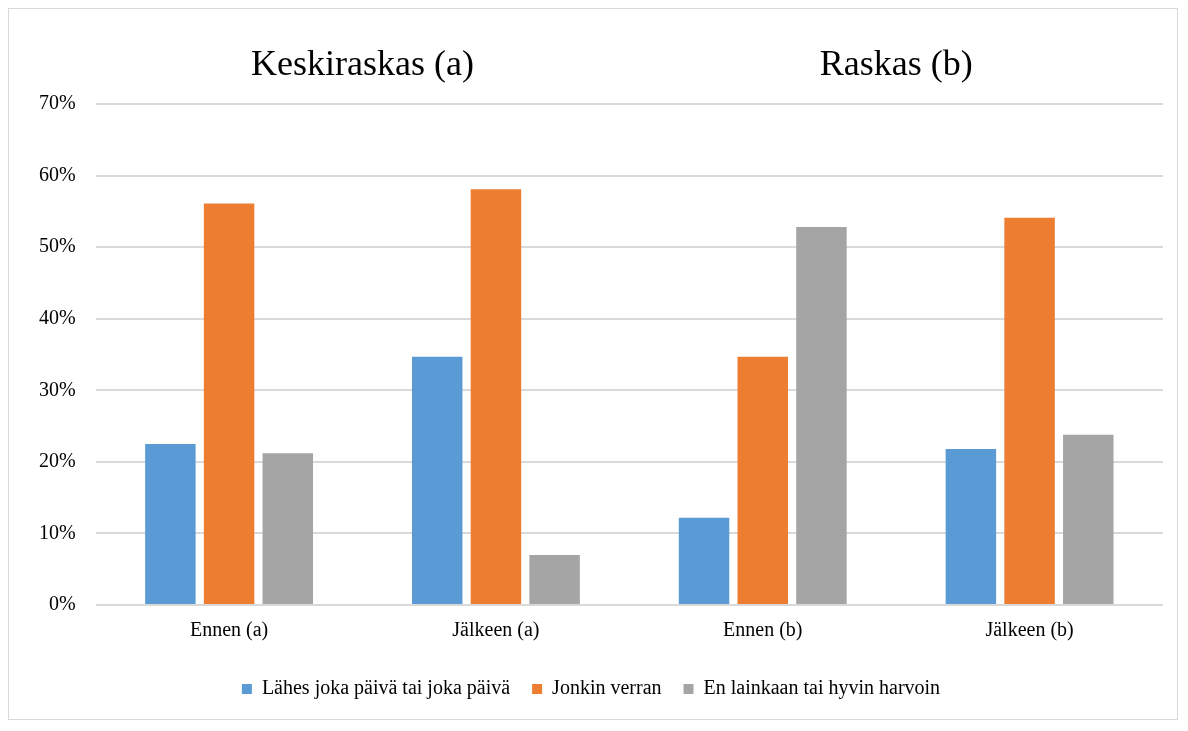  I want to click on legend-label: En lainkaan tai hyvin harvoin, so click(822, 688).